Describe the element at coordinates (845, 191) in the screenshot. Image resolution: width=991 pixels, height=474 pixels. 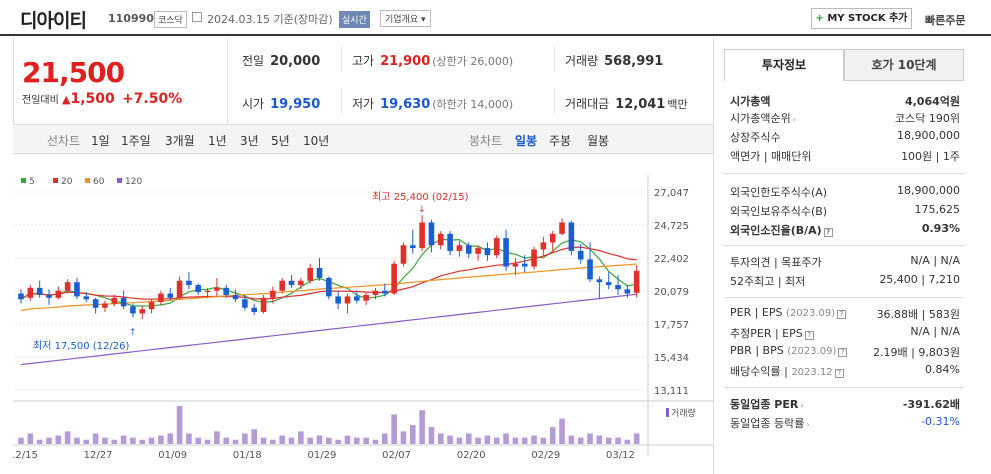
I see `info-row: 외국인한도주식수(A) 18,900,000` at that location.